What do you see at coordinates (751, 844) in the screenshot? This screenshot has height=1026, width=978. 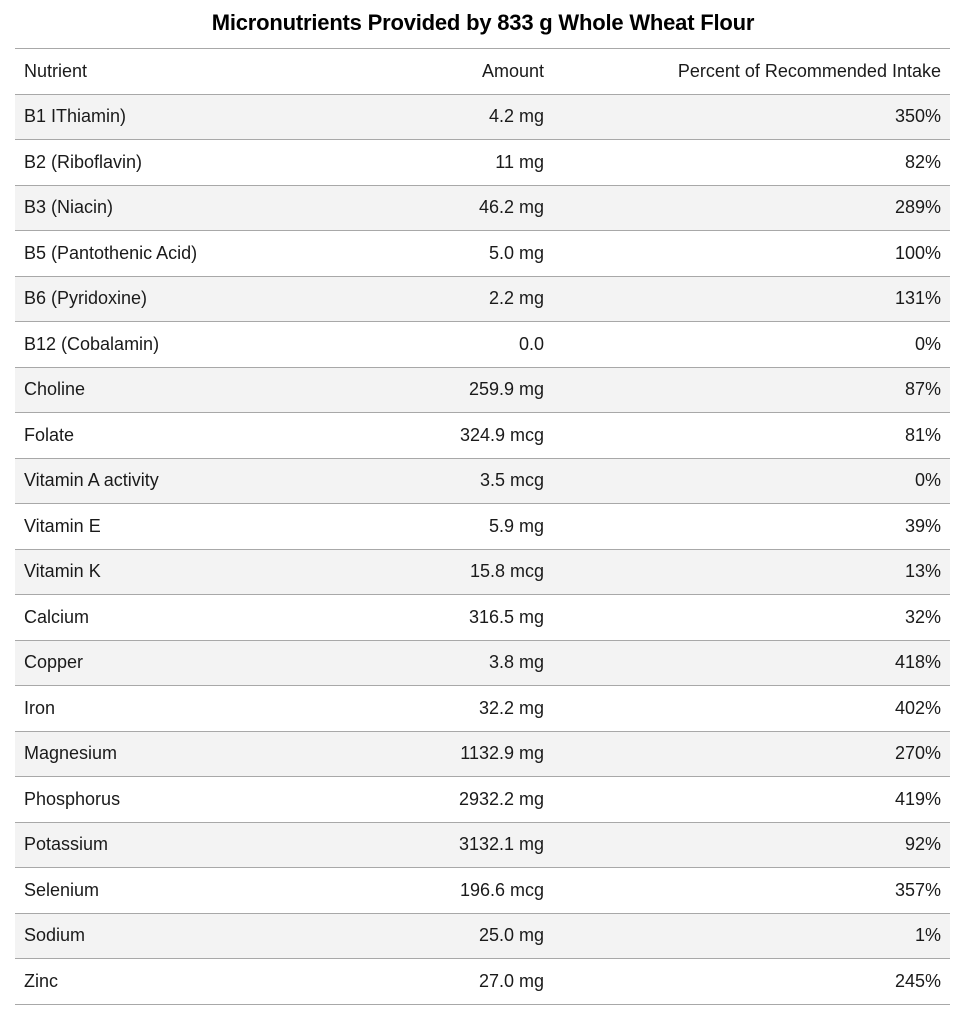 I see `percent-cell: 92%` at bounding box center [751, 844].